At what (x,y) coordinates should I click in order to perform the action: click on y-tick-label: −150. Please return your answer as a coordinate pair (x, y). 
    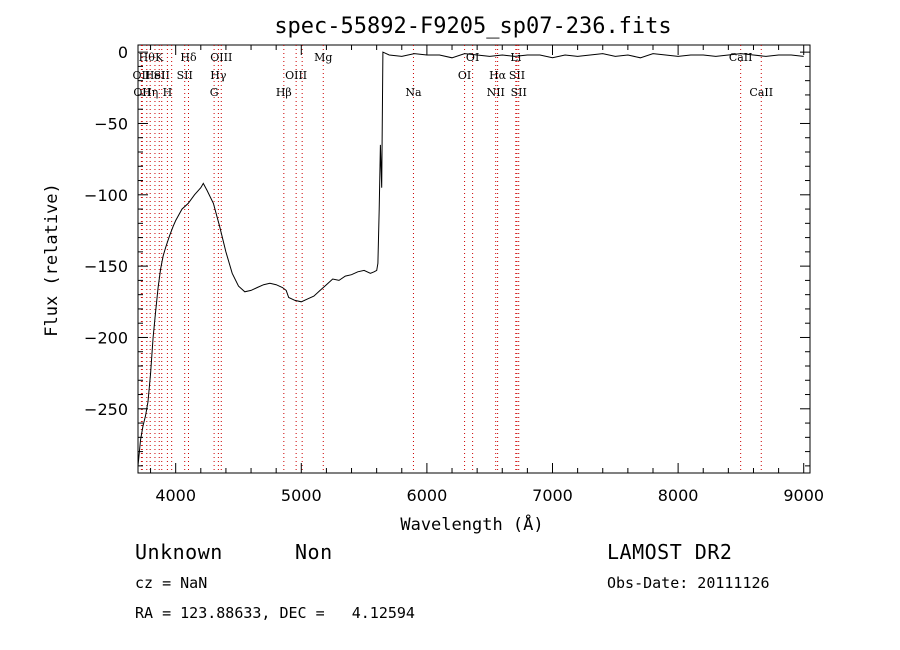
    Looking at the image, I should click on (106, 266).